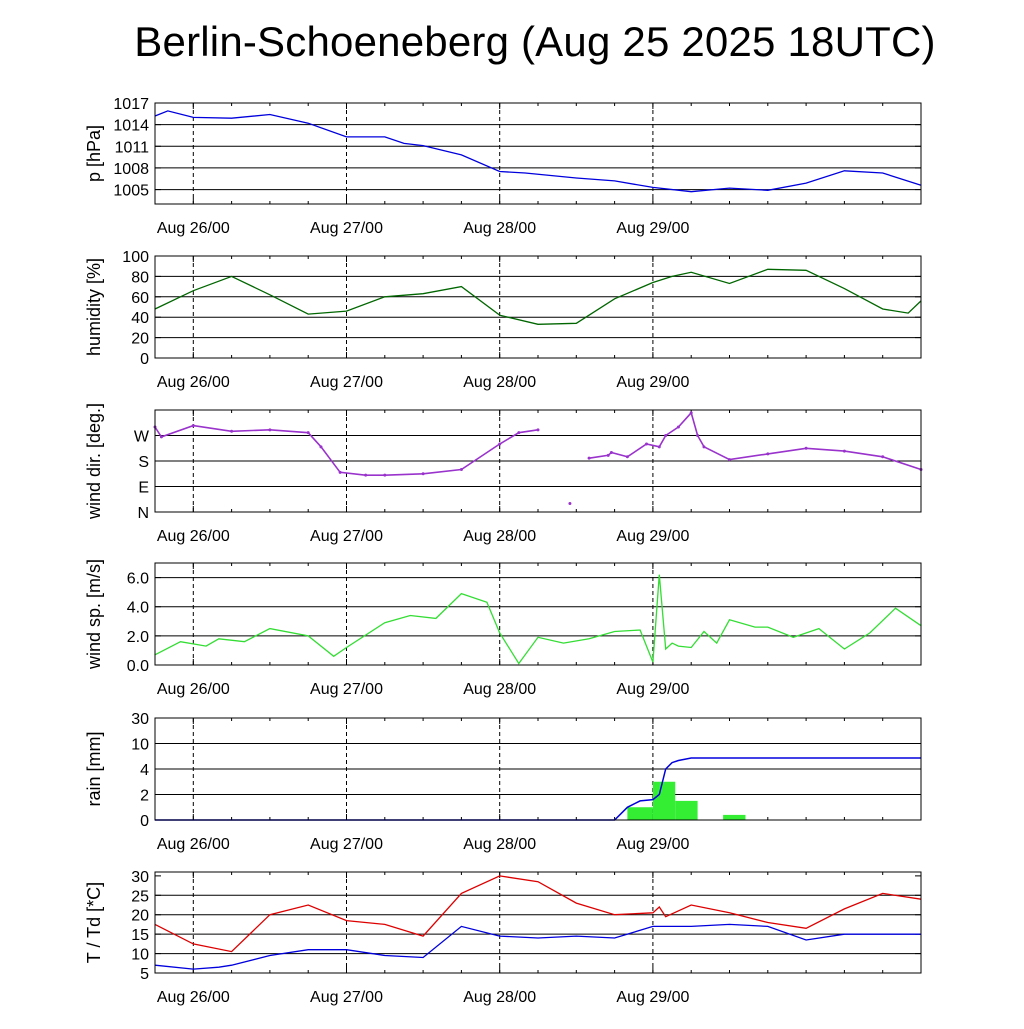 The width and height of the screenshot is (1024, 1029). What do you see at coordinates (143, 462) in the screenshot?
I see `y-tick-label: S` at bounding box center [143, 462].